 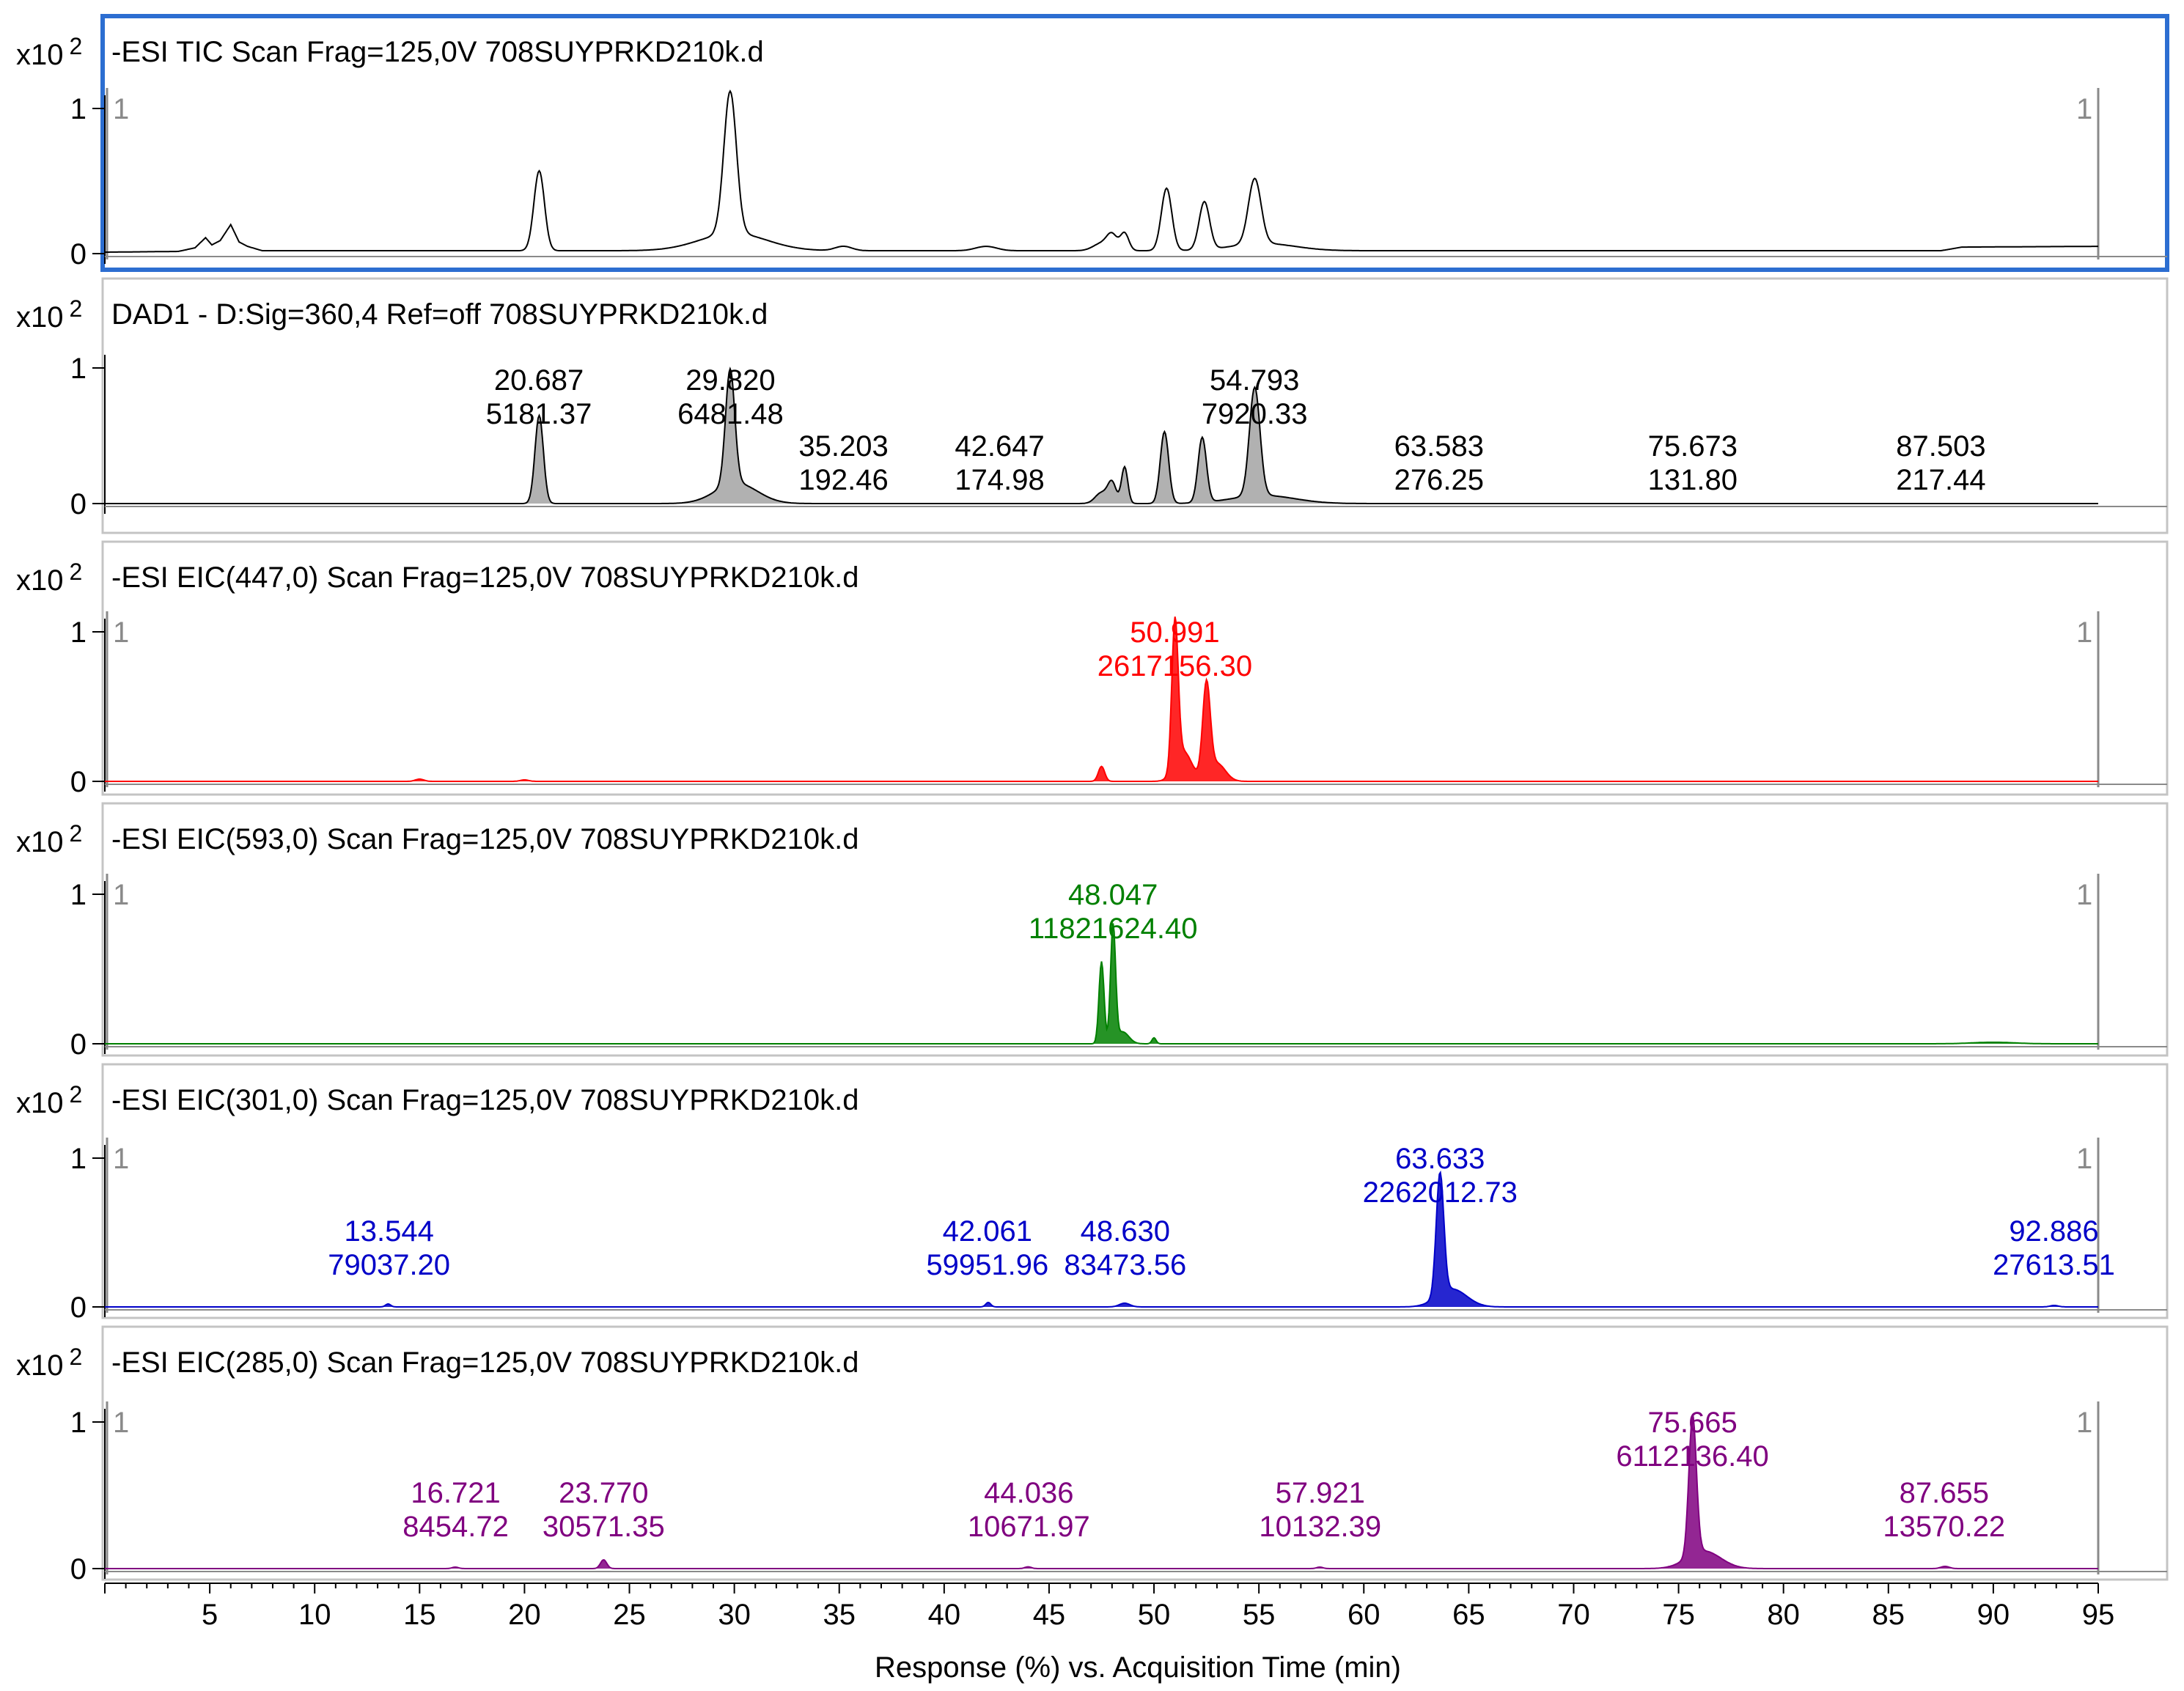 What do you see at coordinates (1692, 1423) in the screenshot?
I see `peak-retention-time: 75.665` at bounding box center [1692, 1423].